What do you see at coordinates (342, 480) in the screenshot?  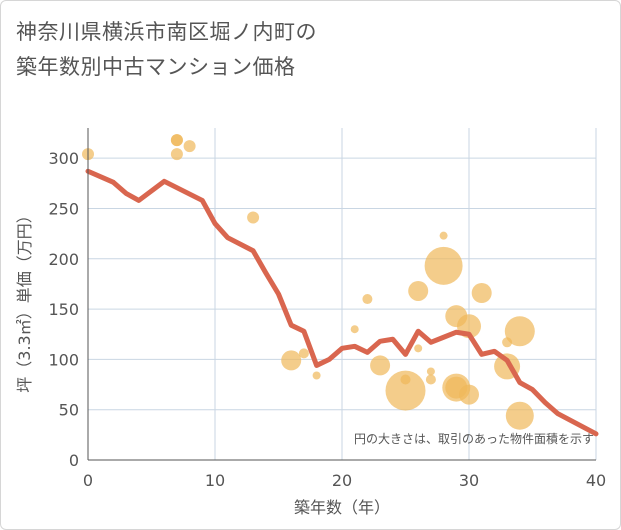 I see `x-tick-label-20: 20` at bounding box center [342, 480].